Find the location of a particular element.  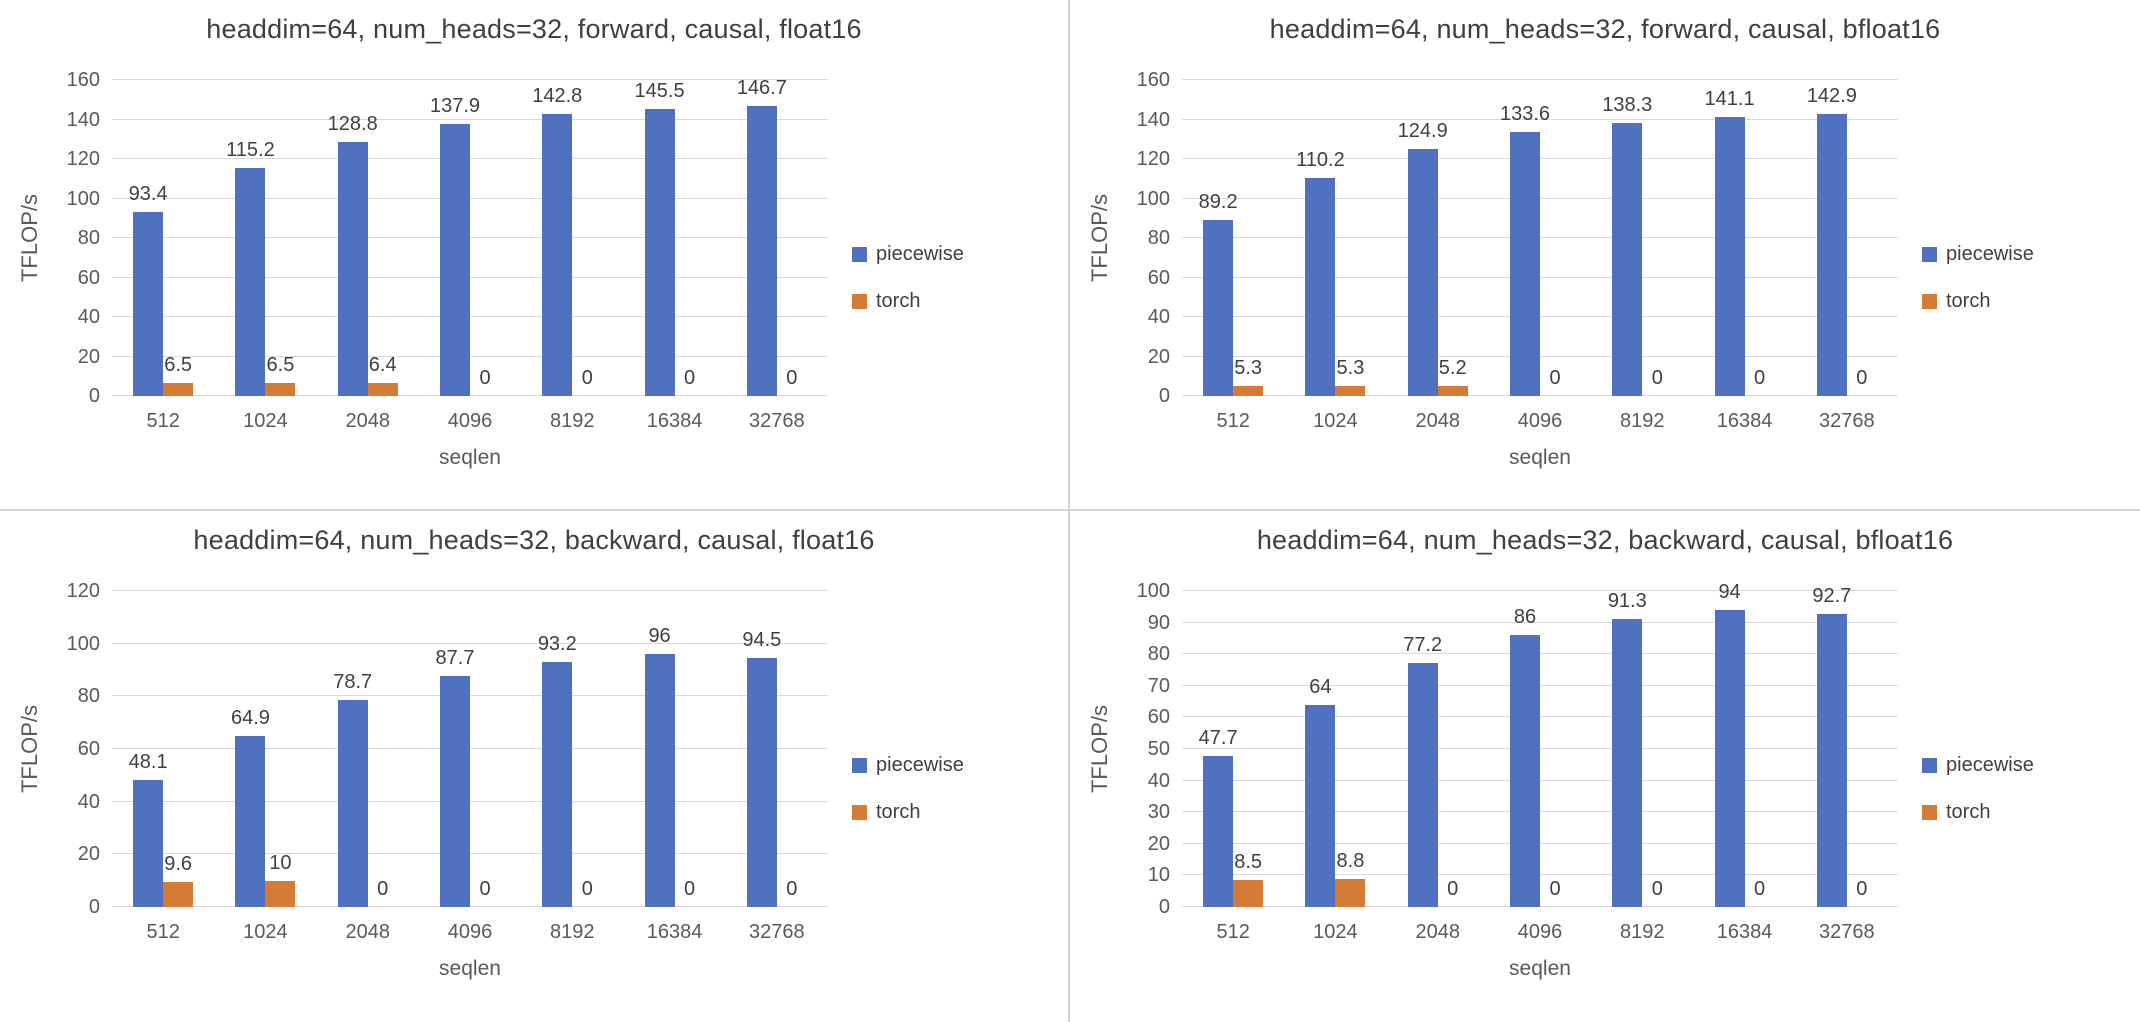

x-axis-title: seqlen is located at coordinates (1540, 457).